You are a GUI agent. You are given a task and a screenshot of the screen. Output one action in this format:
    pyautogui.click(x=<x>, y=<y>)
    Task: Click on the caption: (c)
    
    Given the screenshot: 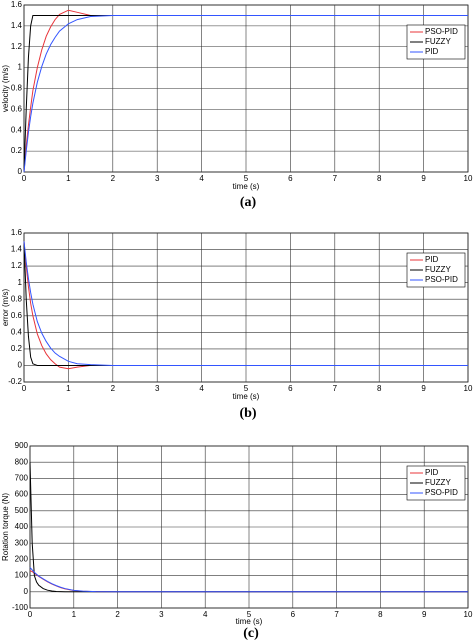 What is the action you would take?
    pyautogui.click(x=251, y=633)
    